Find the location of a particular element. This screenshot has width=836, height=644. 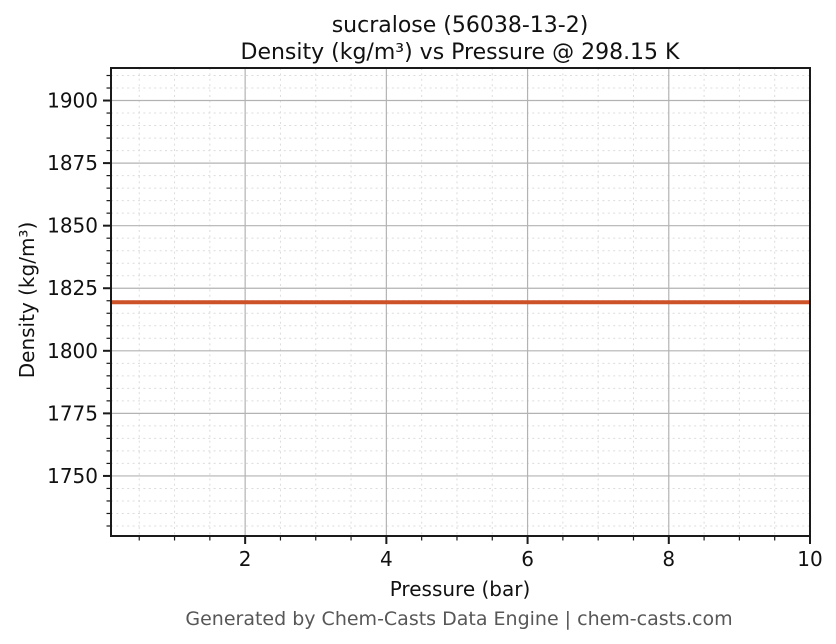

chart-title-line2: Density (kg/m³) vs Pressure @ 298.15 K is located at coordinates (460, 52).